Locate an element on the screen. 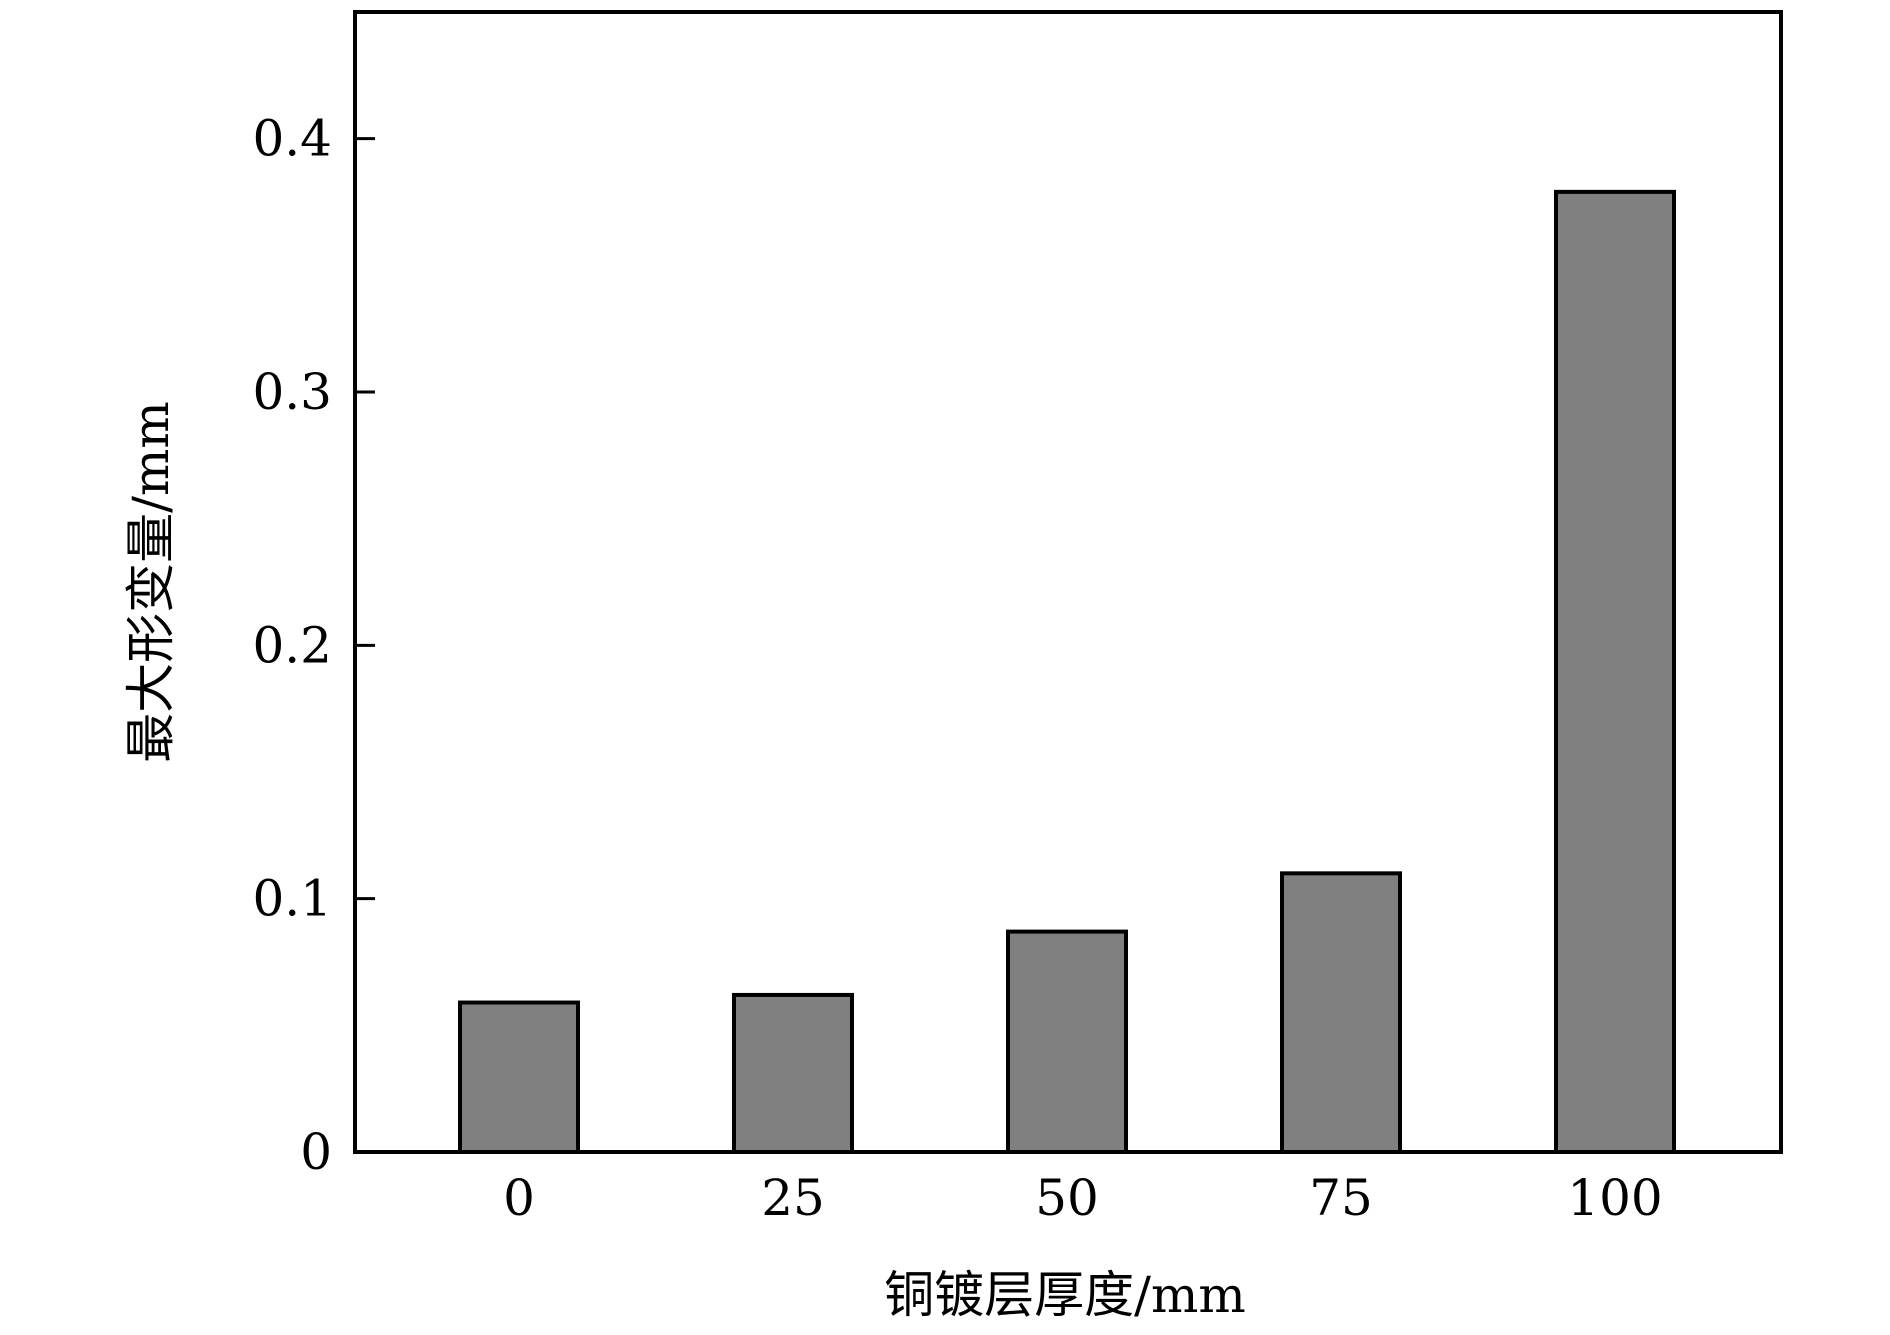 The height and width of the screenshot is (1335, 1890). y-tick-label-0.2: 0.2 is located at coordinates (292, 645).